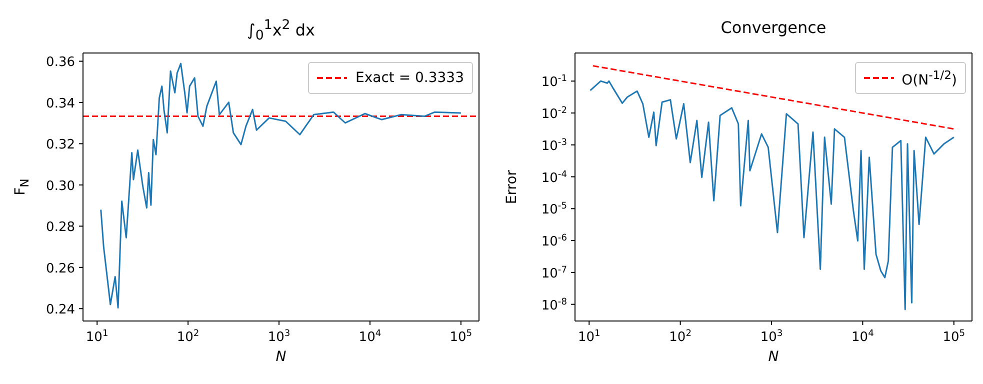 The image size is (983, 384). I want to click on y-tick-label: 10$^{-2}$, so click(554, 114).